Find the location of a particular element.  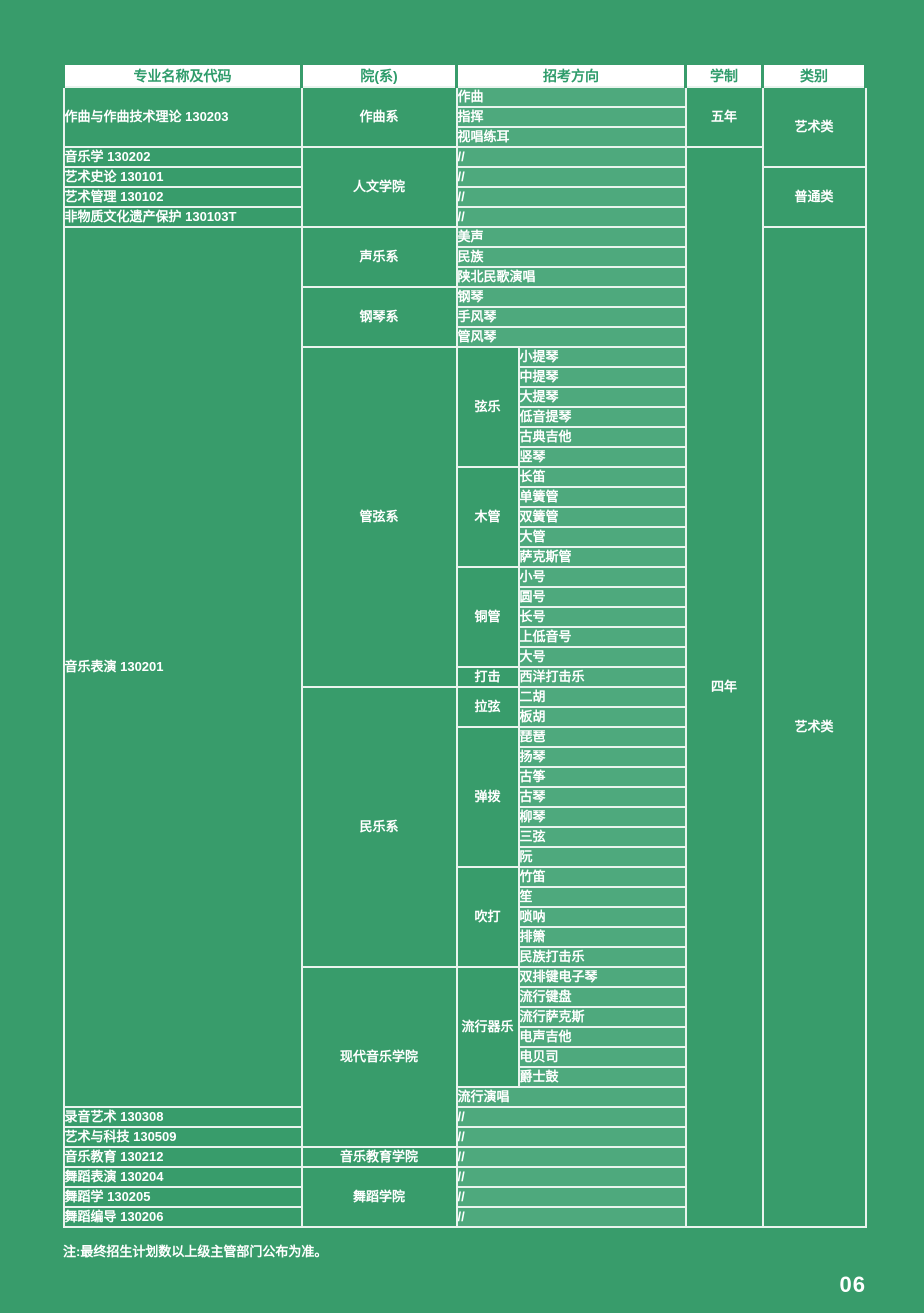

table-row: 电贝司 is located at coordinates (465, 1057).